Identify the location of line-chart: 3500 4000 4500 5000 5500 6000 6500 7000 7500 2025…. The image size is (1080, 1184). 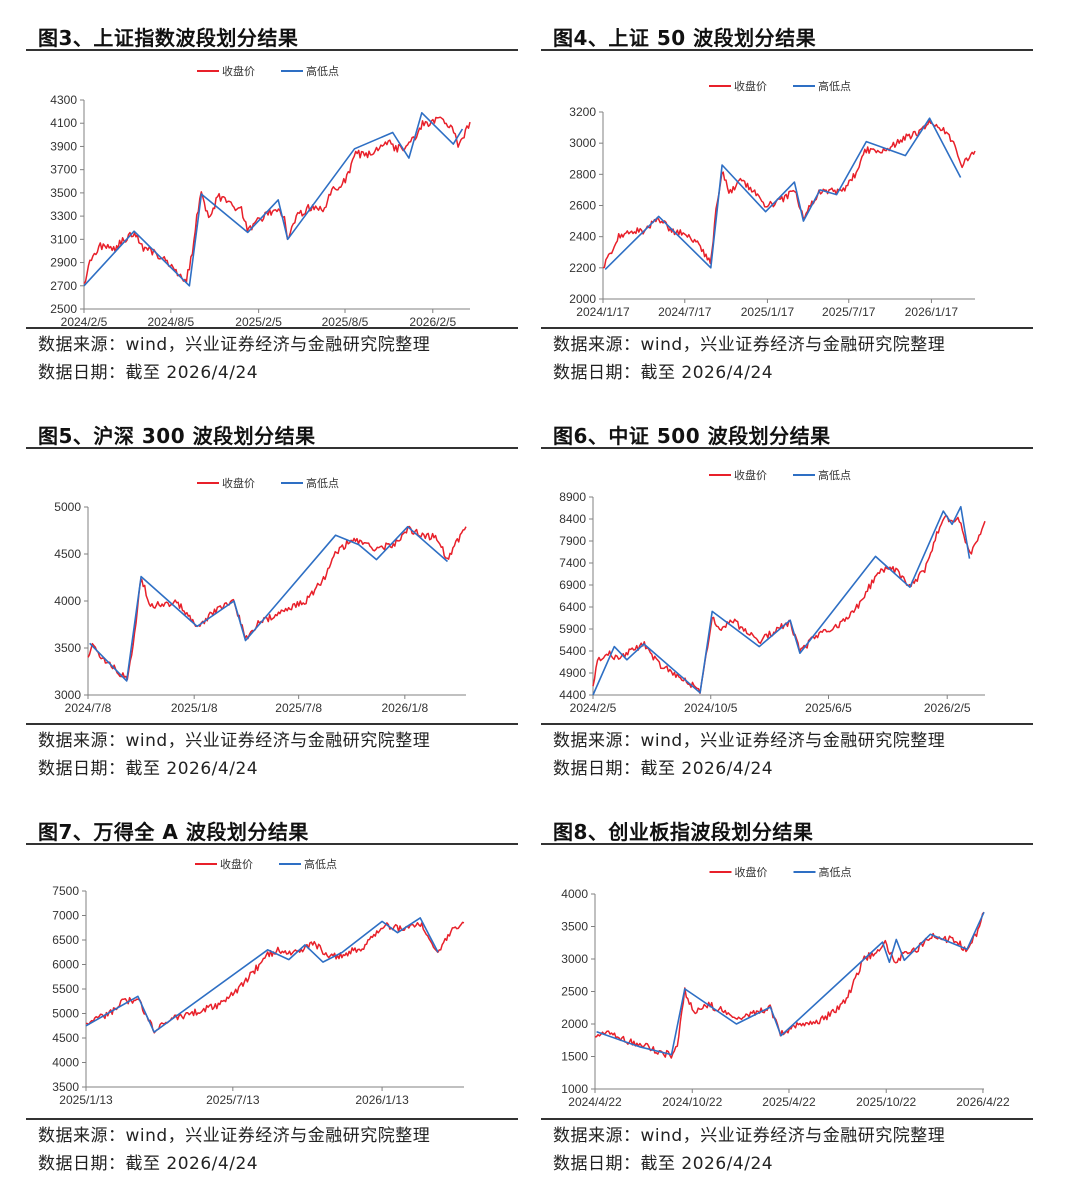
(258, 982).